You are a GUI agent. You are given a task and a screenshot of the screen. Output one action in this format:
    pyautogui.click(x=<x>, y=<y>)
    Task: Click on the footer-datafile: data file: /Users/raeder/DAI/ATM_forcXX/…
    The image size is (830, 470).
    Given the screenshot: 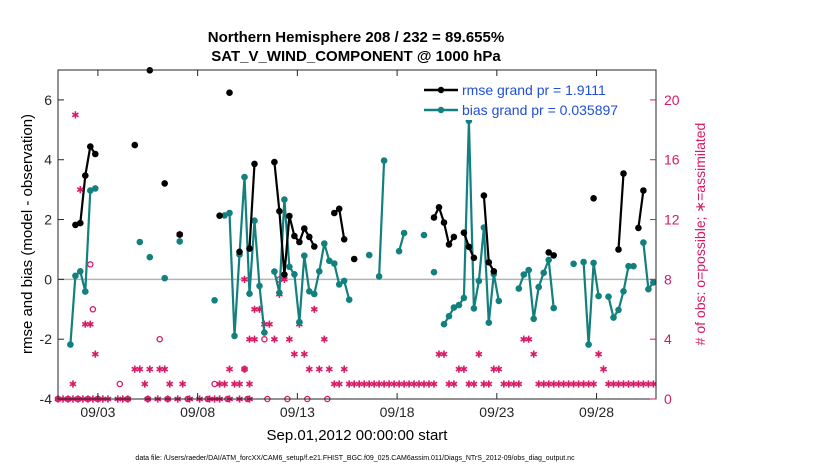 What is the action you would take?
    pyautogui.click(x=355, y=458)
    